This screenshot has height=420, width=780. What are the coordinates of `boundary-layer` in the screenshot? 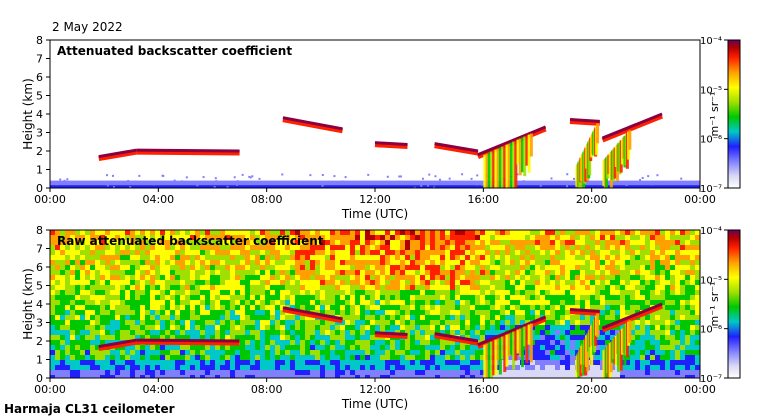 It's located at (375, 184).